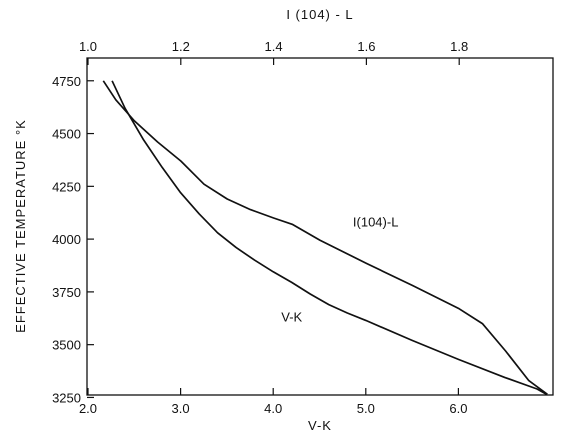 The image size is (570, 439). Describe the element at coordinates (88, 408) in the screenshot. I see `bottom-tick-label: 2.0` at that location.